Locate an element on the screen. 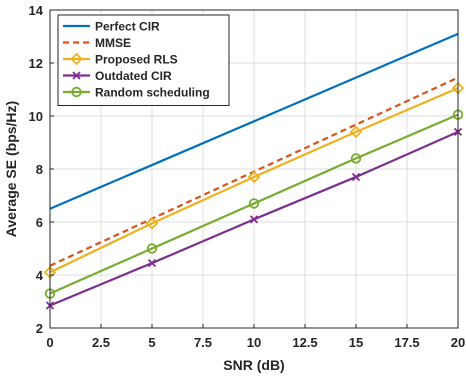 The height and width of the screenshot is (382, 466). y-tick-label: 4 is located at coordinates (40, 275).